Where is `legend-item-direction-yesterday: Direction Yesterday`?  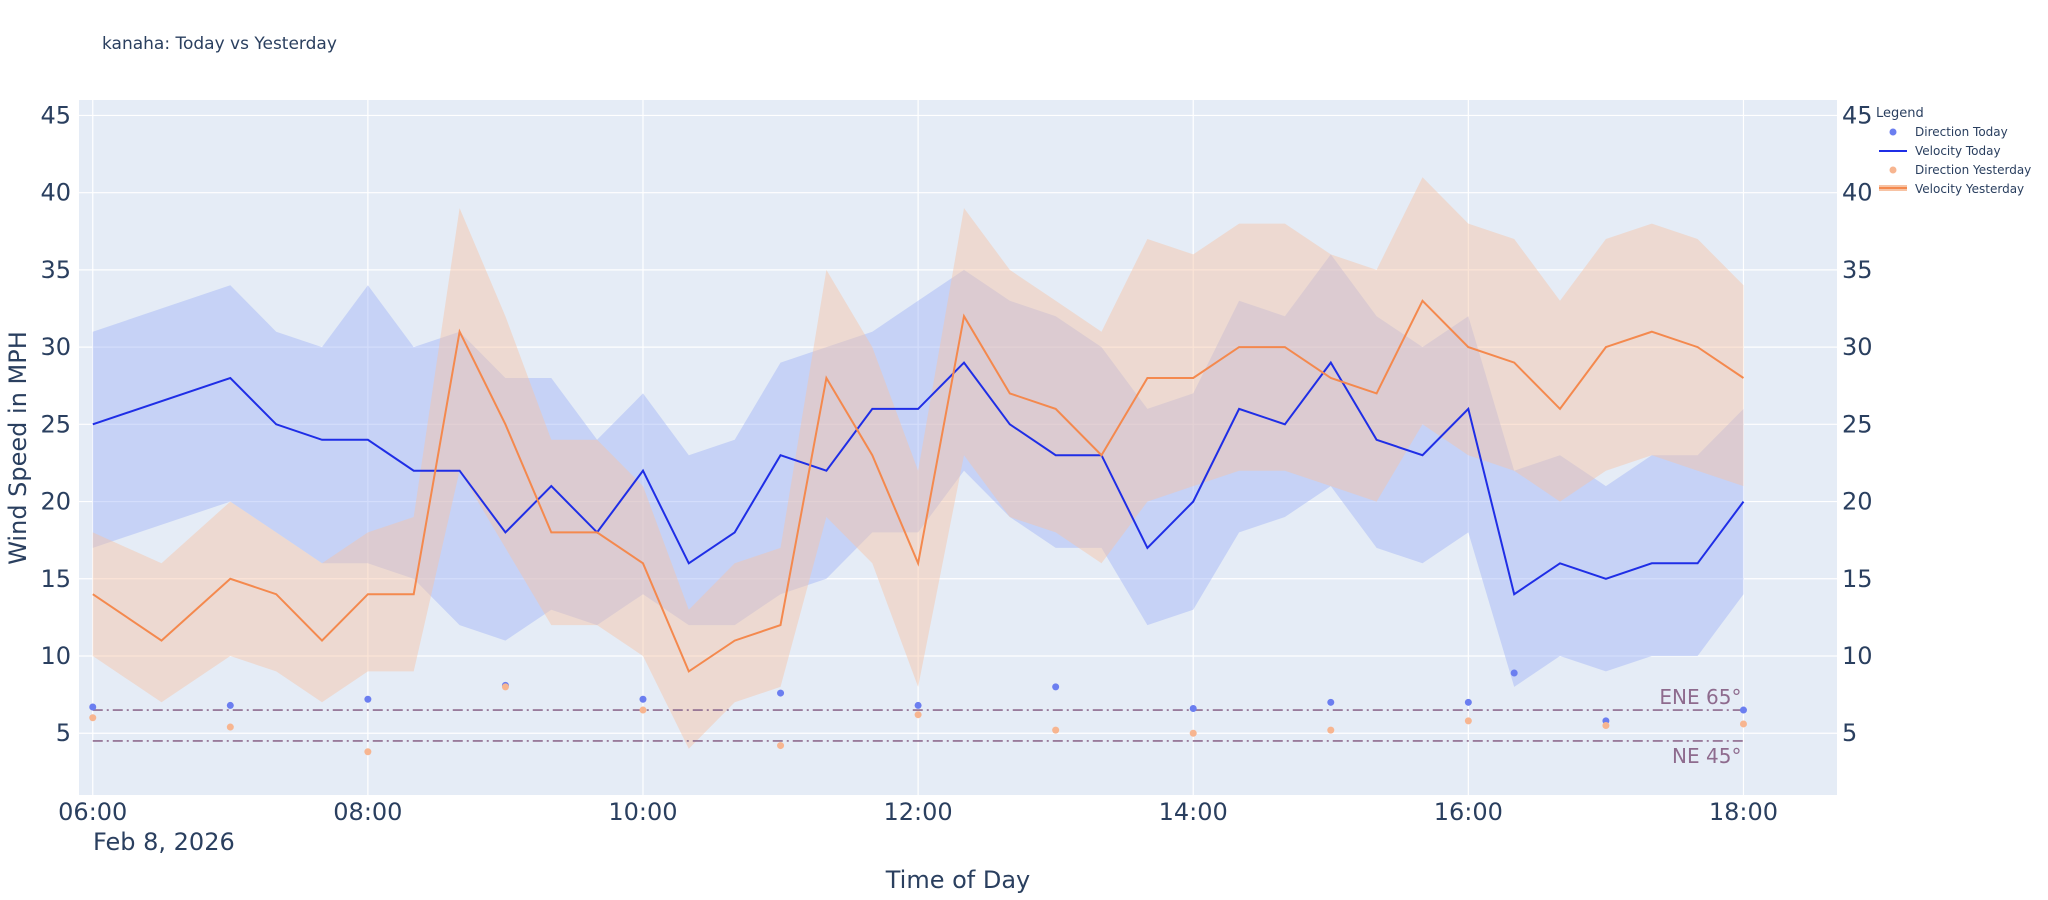 legend-item-direction-yesterday: Direction Yesterday is located at coordinates (1973, 170).